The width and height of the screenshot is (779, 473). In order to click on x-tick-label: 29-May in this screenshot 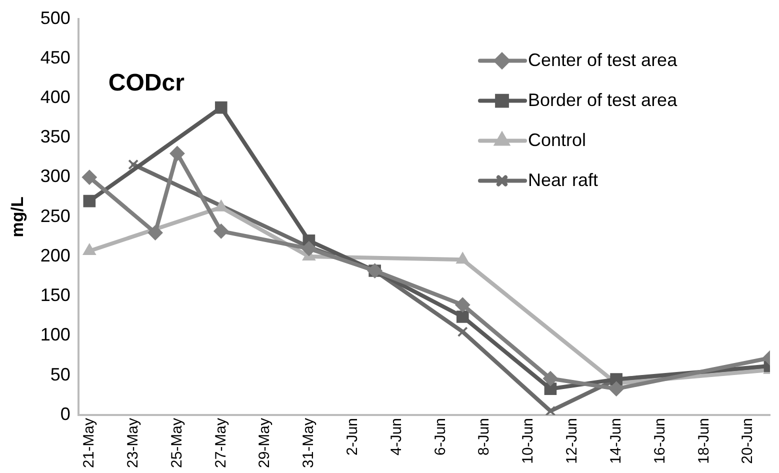, I will do `click(265, 442)`.